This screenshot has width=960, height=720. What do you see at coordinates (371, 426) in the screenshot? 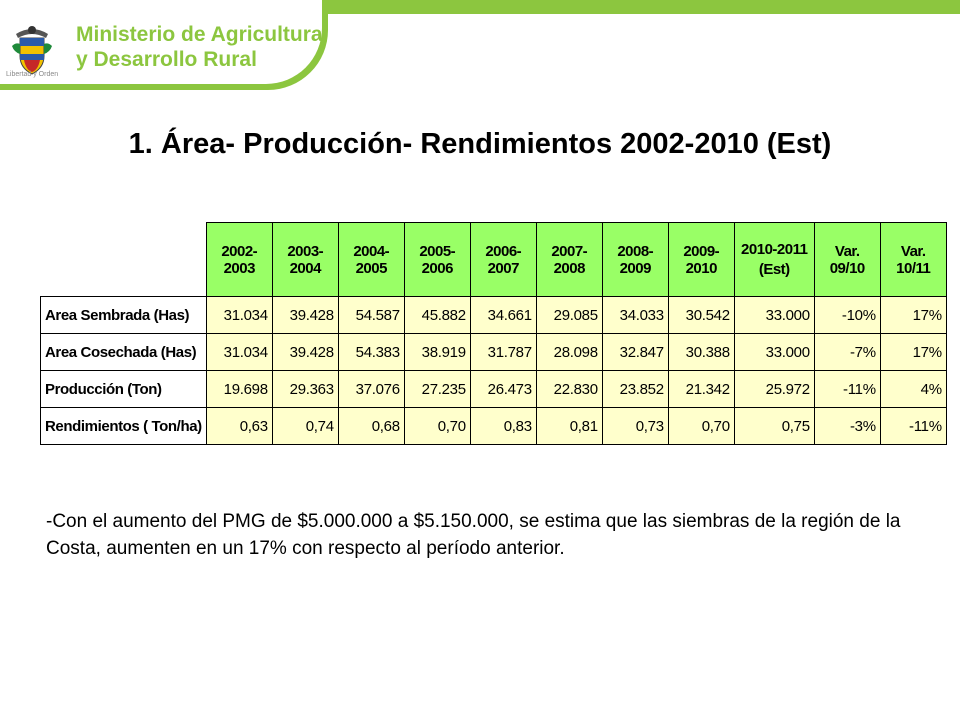
I see `table-cell: 0,68` at bounding box center [371, 426].